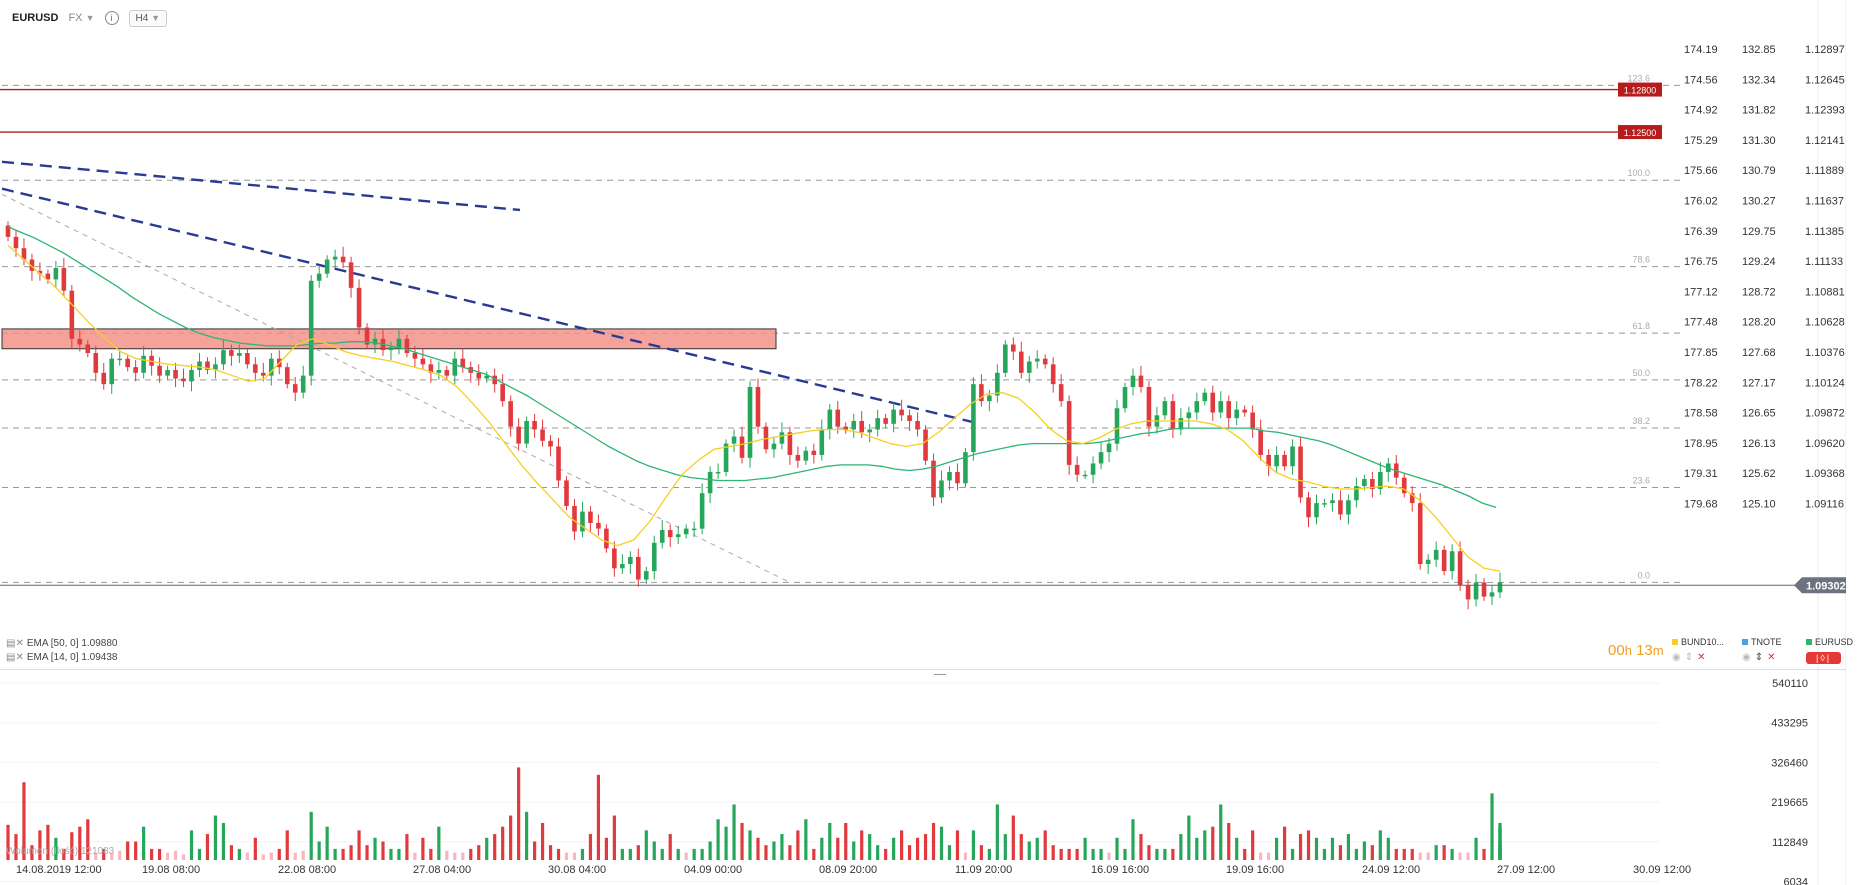 The image size is (1866, 885). I want to click on time-axis-tick: 19.09 16:00, so click(1255, 870).